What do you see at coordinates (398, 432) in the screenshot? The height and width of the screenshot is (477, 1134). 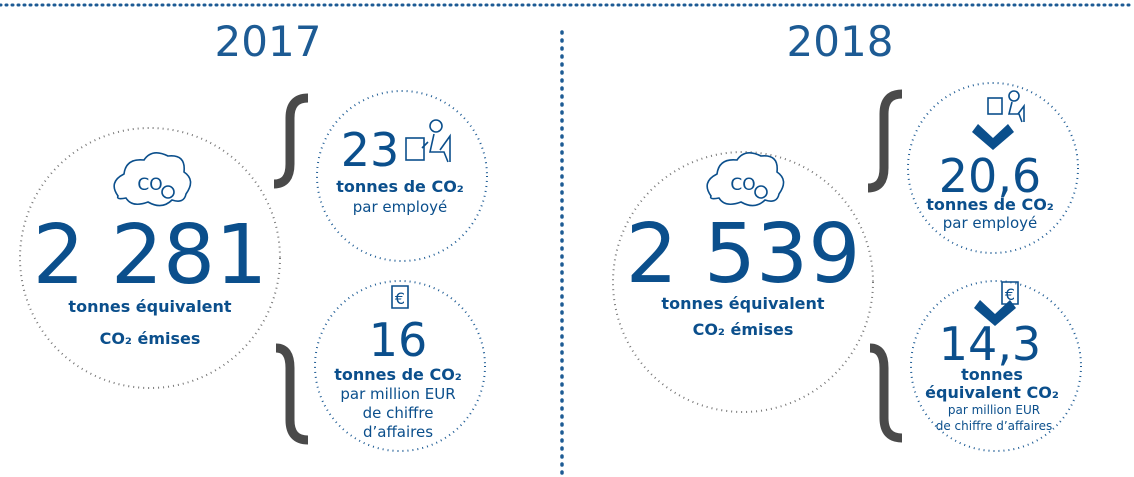 I see `revenue-line: d’affaires` at bounding box center [398, 432].